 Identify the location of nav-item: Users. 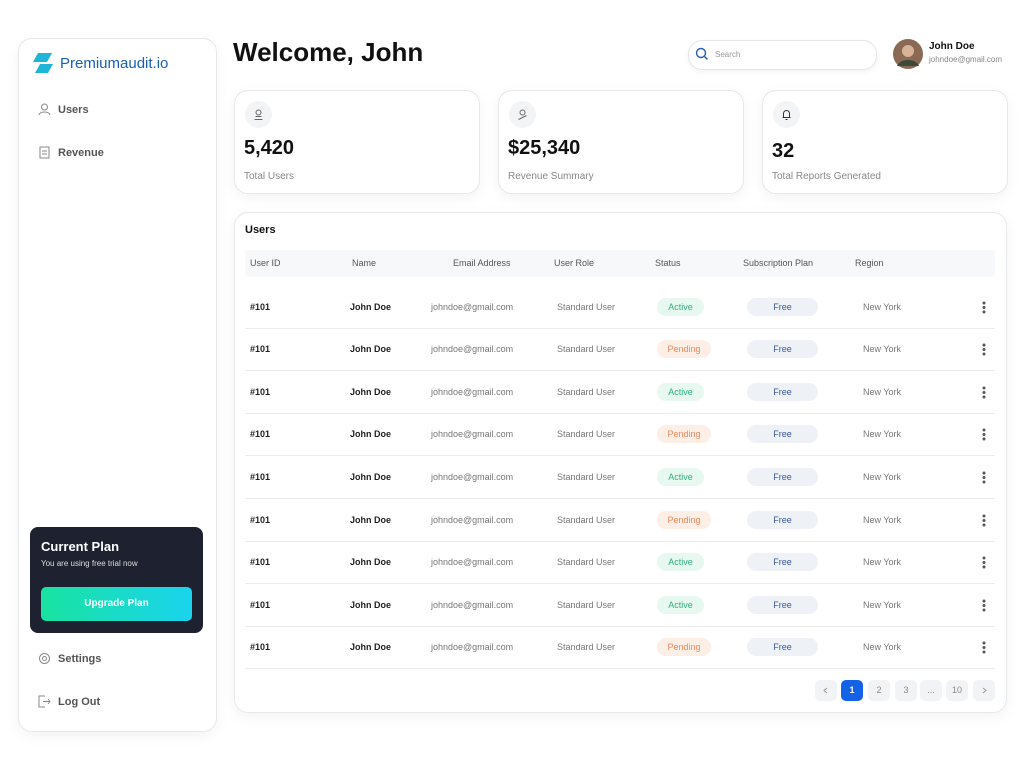
(73, 110).